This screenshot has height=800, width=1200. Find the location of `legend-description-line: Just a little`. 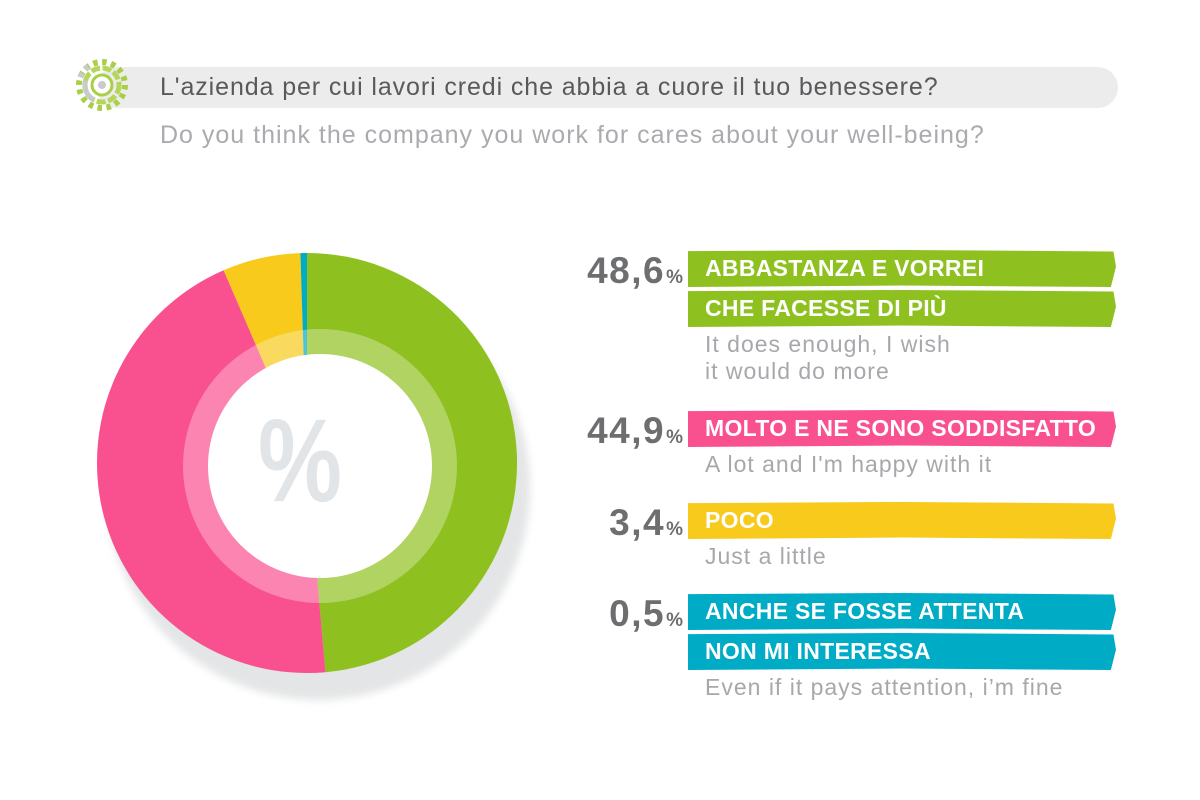

legend-description-line: Just a little is located at coordinates (766, 556).